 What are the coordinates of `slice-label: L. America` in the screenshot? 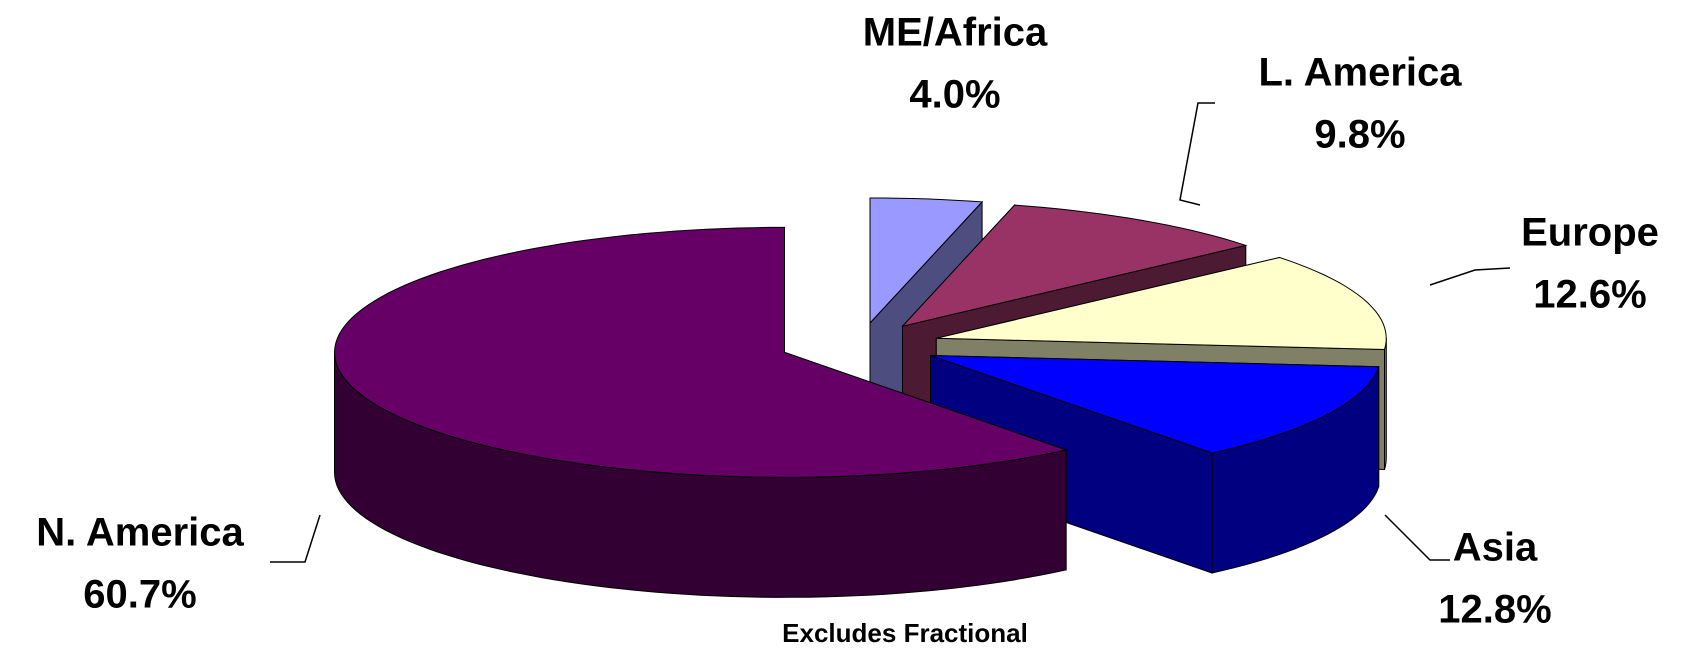 It's located at (1360, 73).